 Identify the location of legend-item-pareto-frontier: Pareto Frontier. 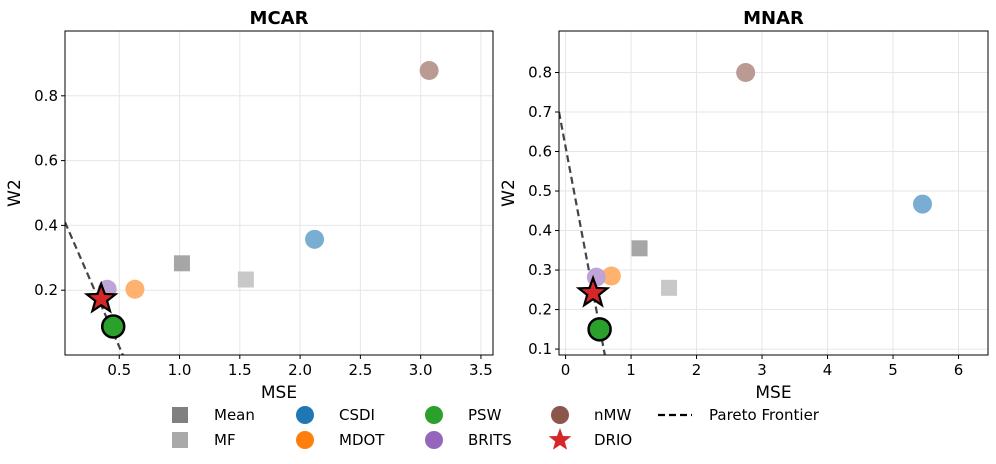
(739, 415).